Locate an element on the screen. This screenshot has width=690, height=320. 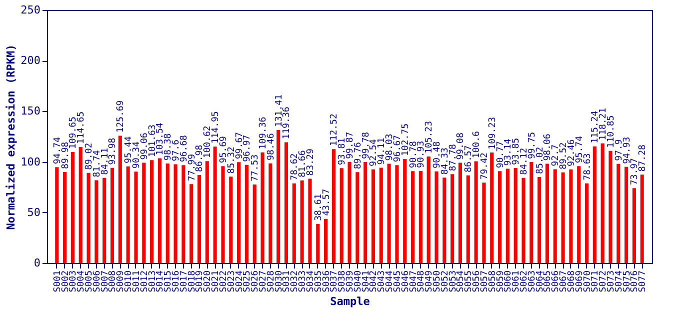
y-tick-label: 200 is located at coordinates (30, 61).